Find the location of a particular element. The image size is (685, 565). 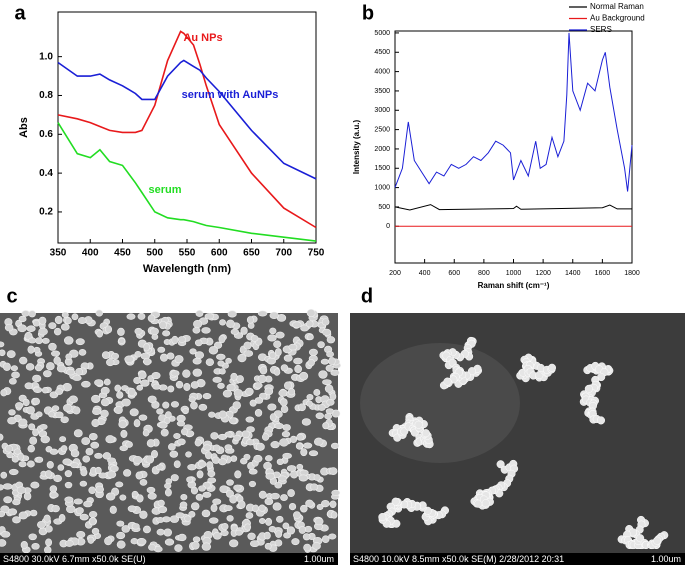

info-bar is located at coordinates (517, 559).